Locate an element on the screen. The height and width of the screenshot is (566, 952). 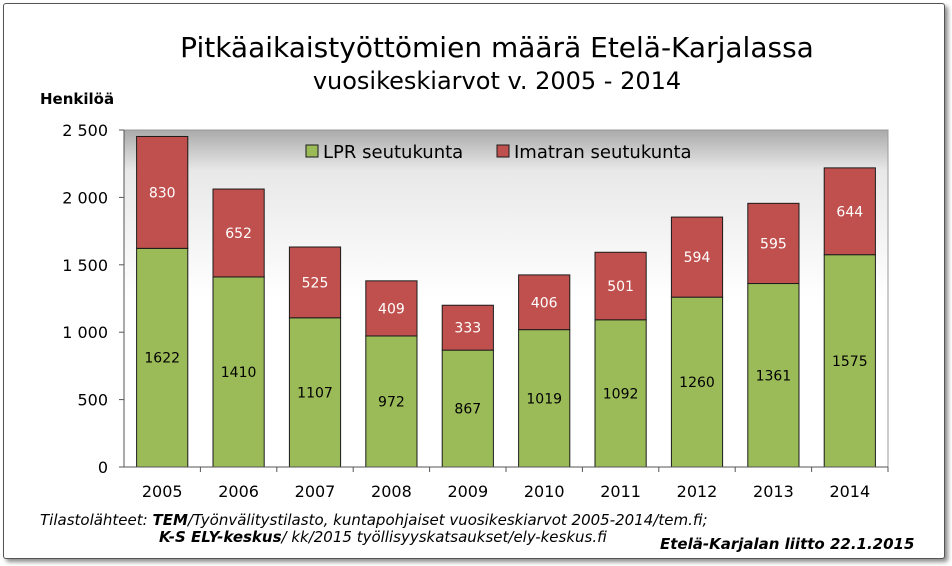
y-tick-label-500: 500 is located at coordinates (92, 400).